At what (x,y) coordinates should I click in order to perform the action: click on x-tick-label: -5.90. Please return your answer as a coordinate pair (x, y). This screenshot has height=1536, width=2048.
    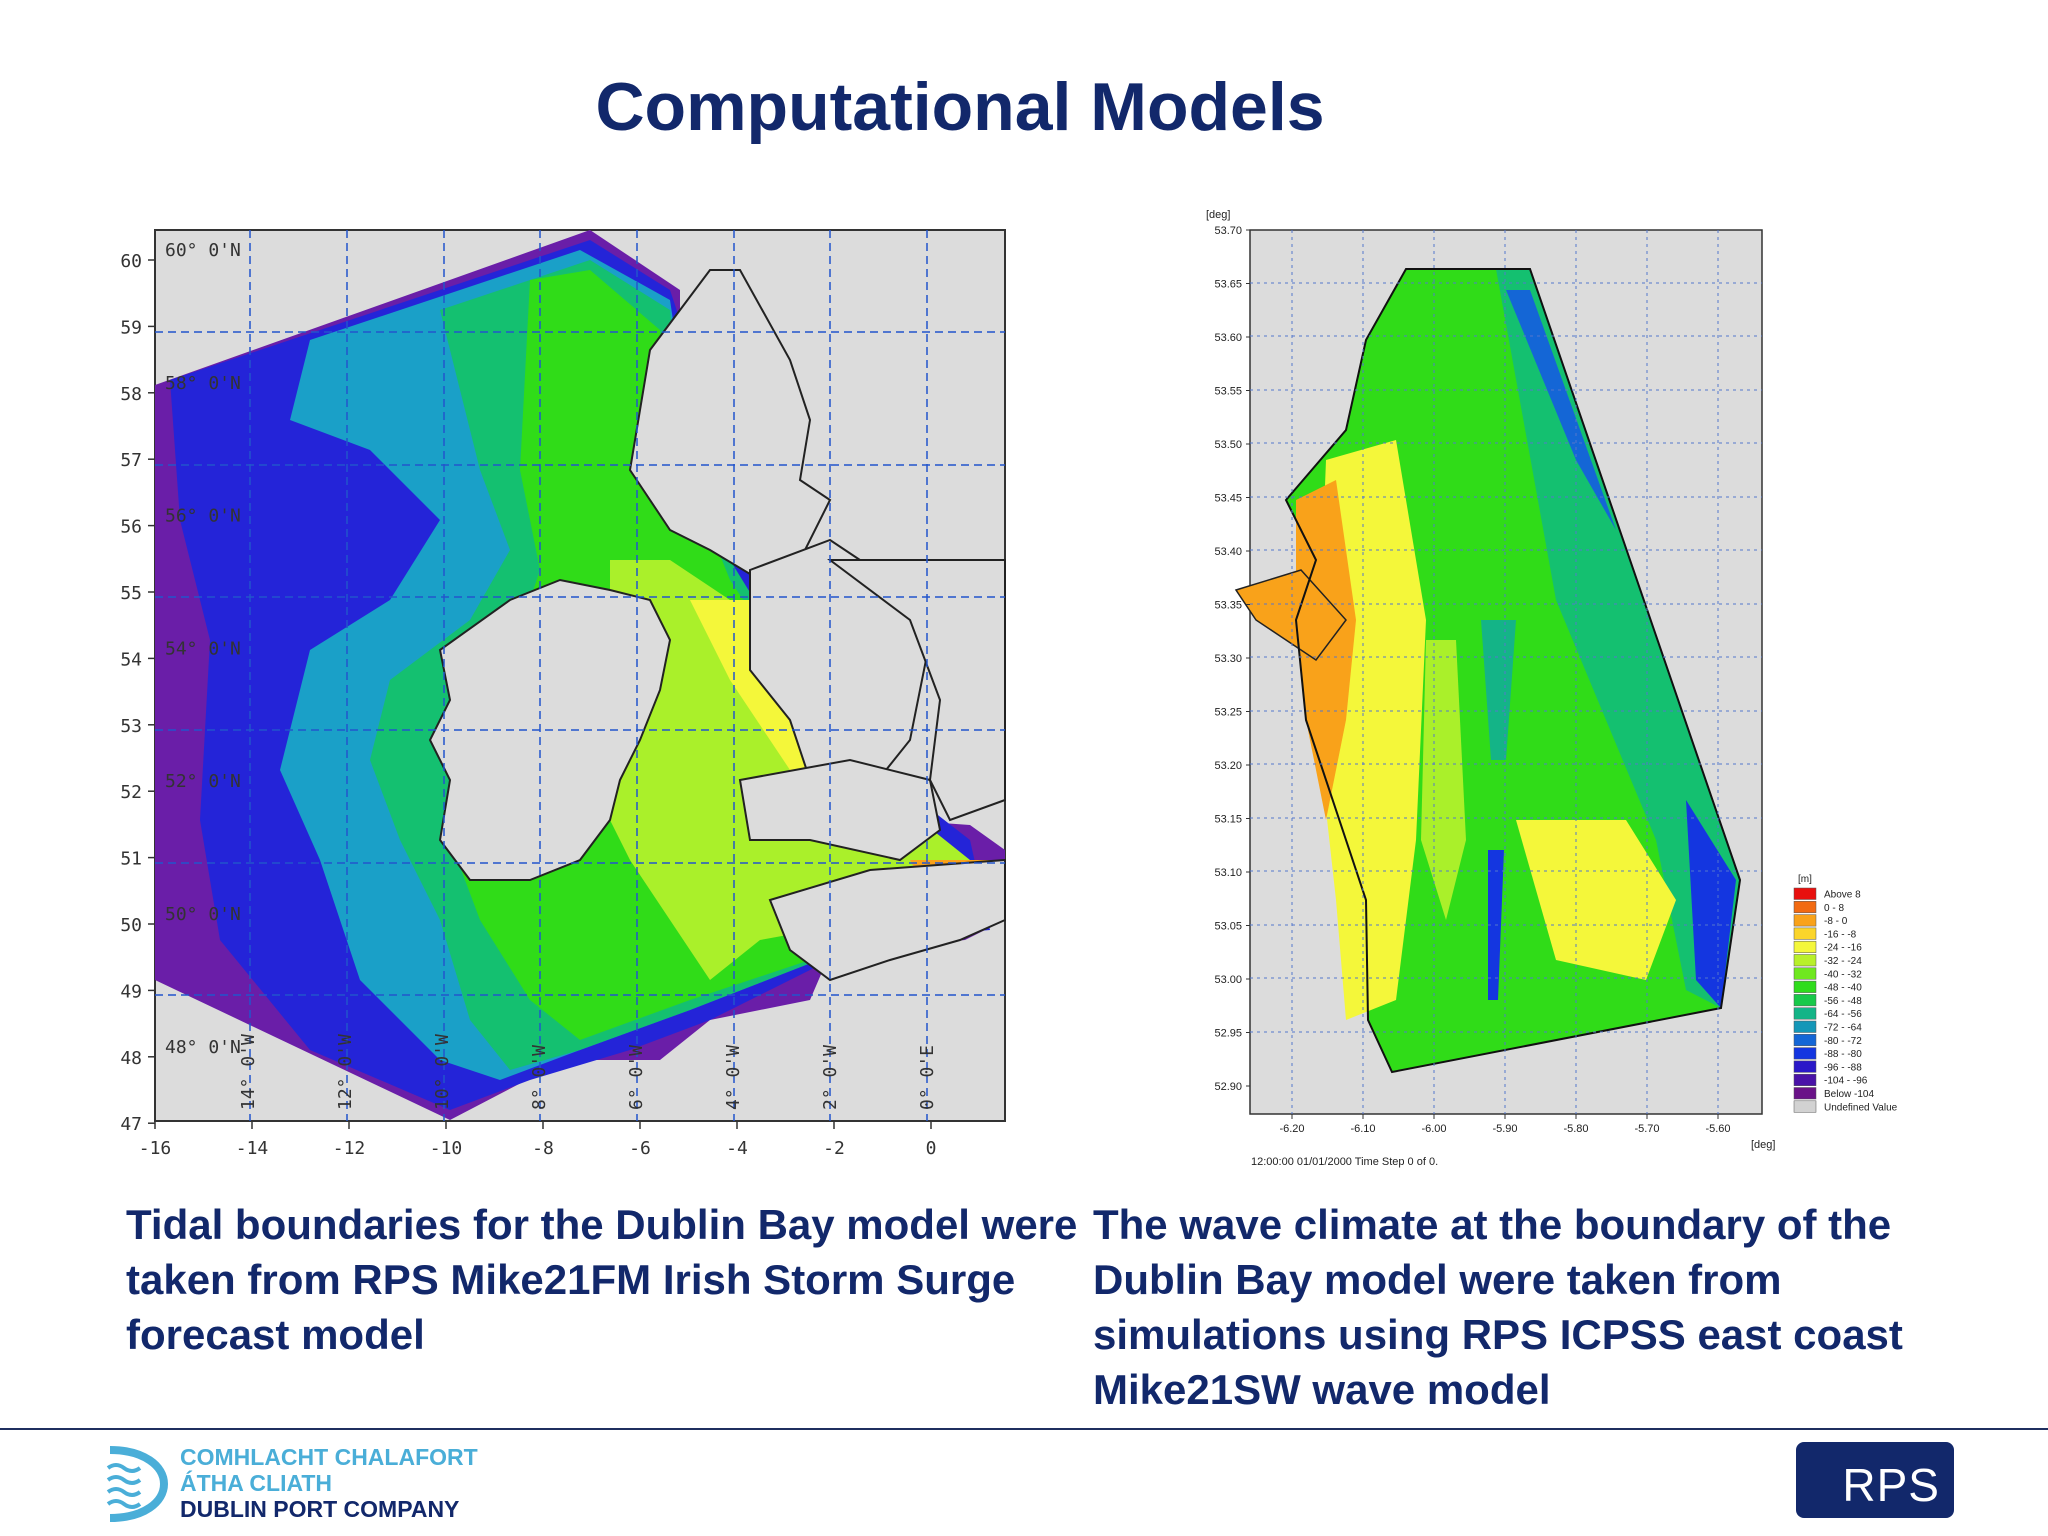
    Looking at the image, I should click on (1504, 1129).